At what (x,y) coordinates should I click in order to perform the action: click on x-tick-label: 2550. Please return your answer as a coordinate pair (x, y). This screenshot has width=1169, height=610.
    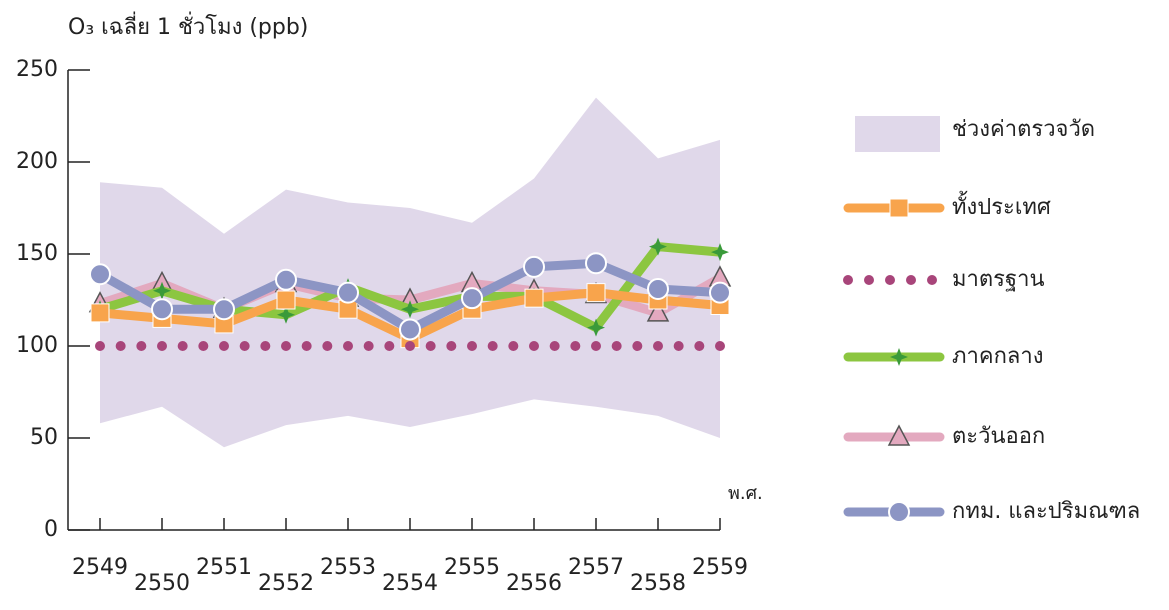
    Looking at the image, I should click on (162, 583).